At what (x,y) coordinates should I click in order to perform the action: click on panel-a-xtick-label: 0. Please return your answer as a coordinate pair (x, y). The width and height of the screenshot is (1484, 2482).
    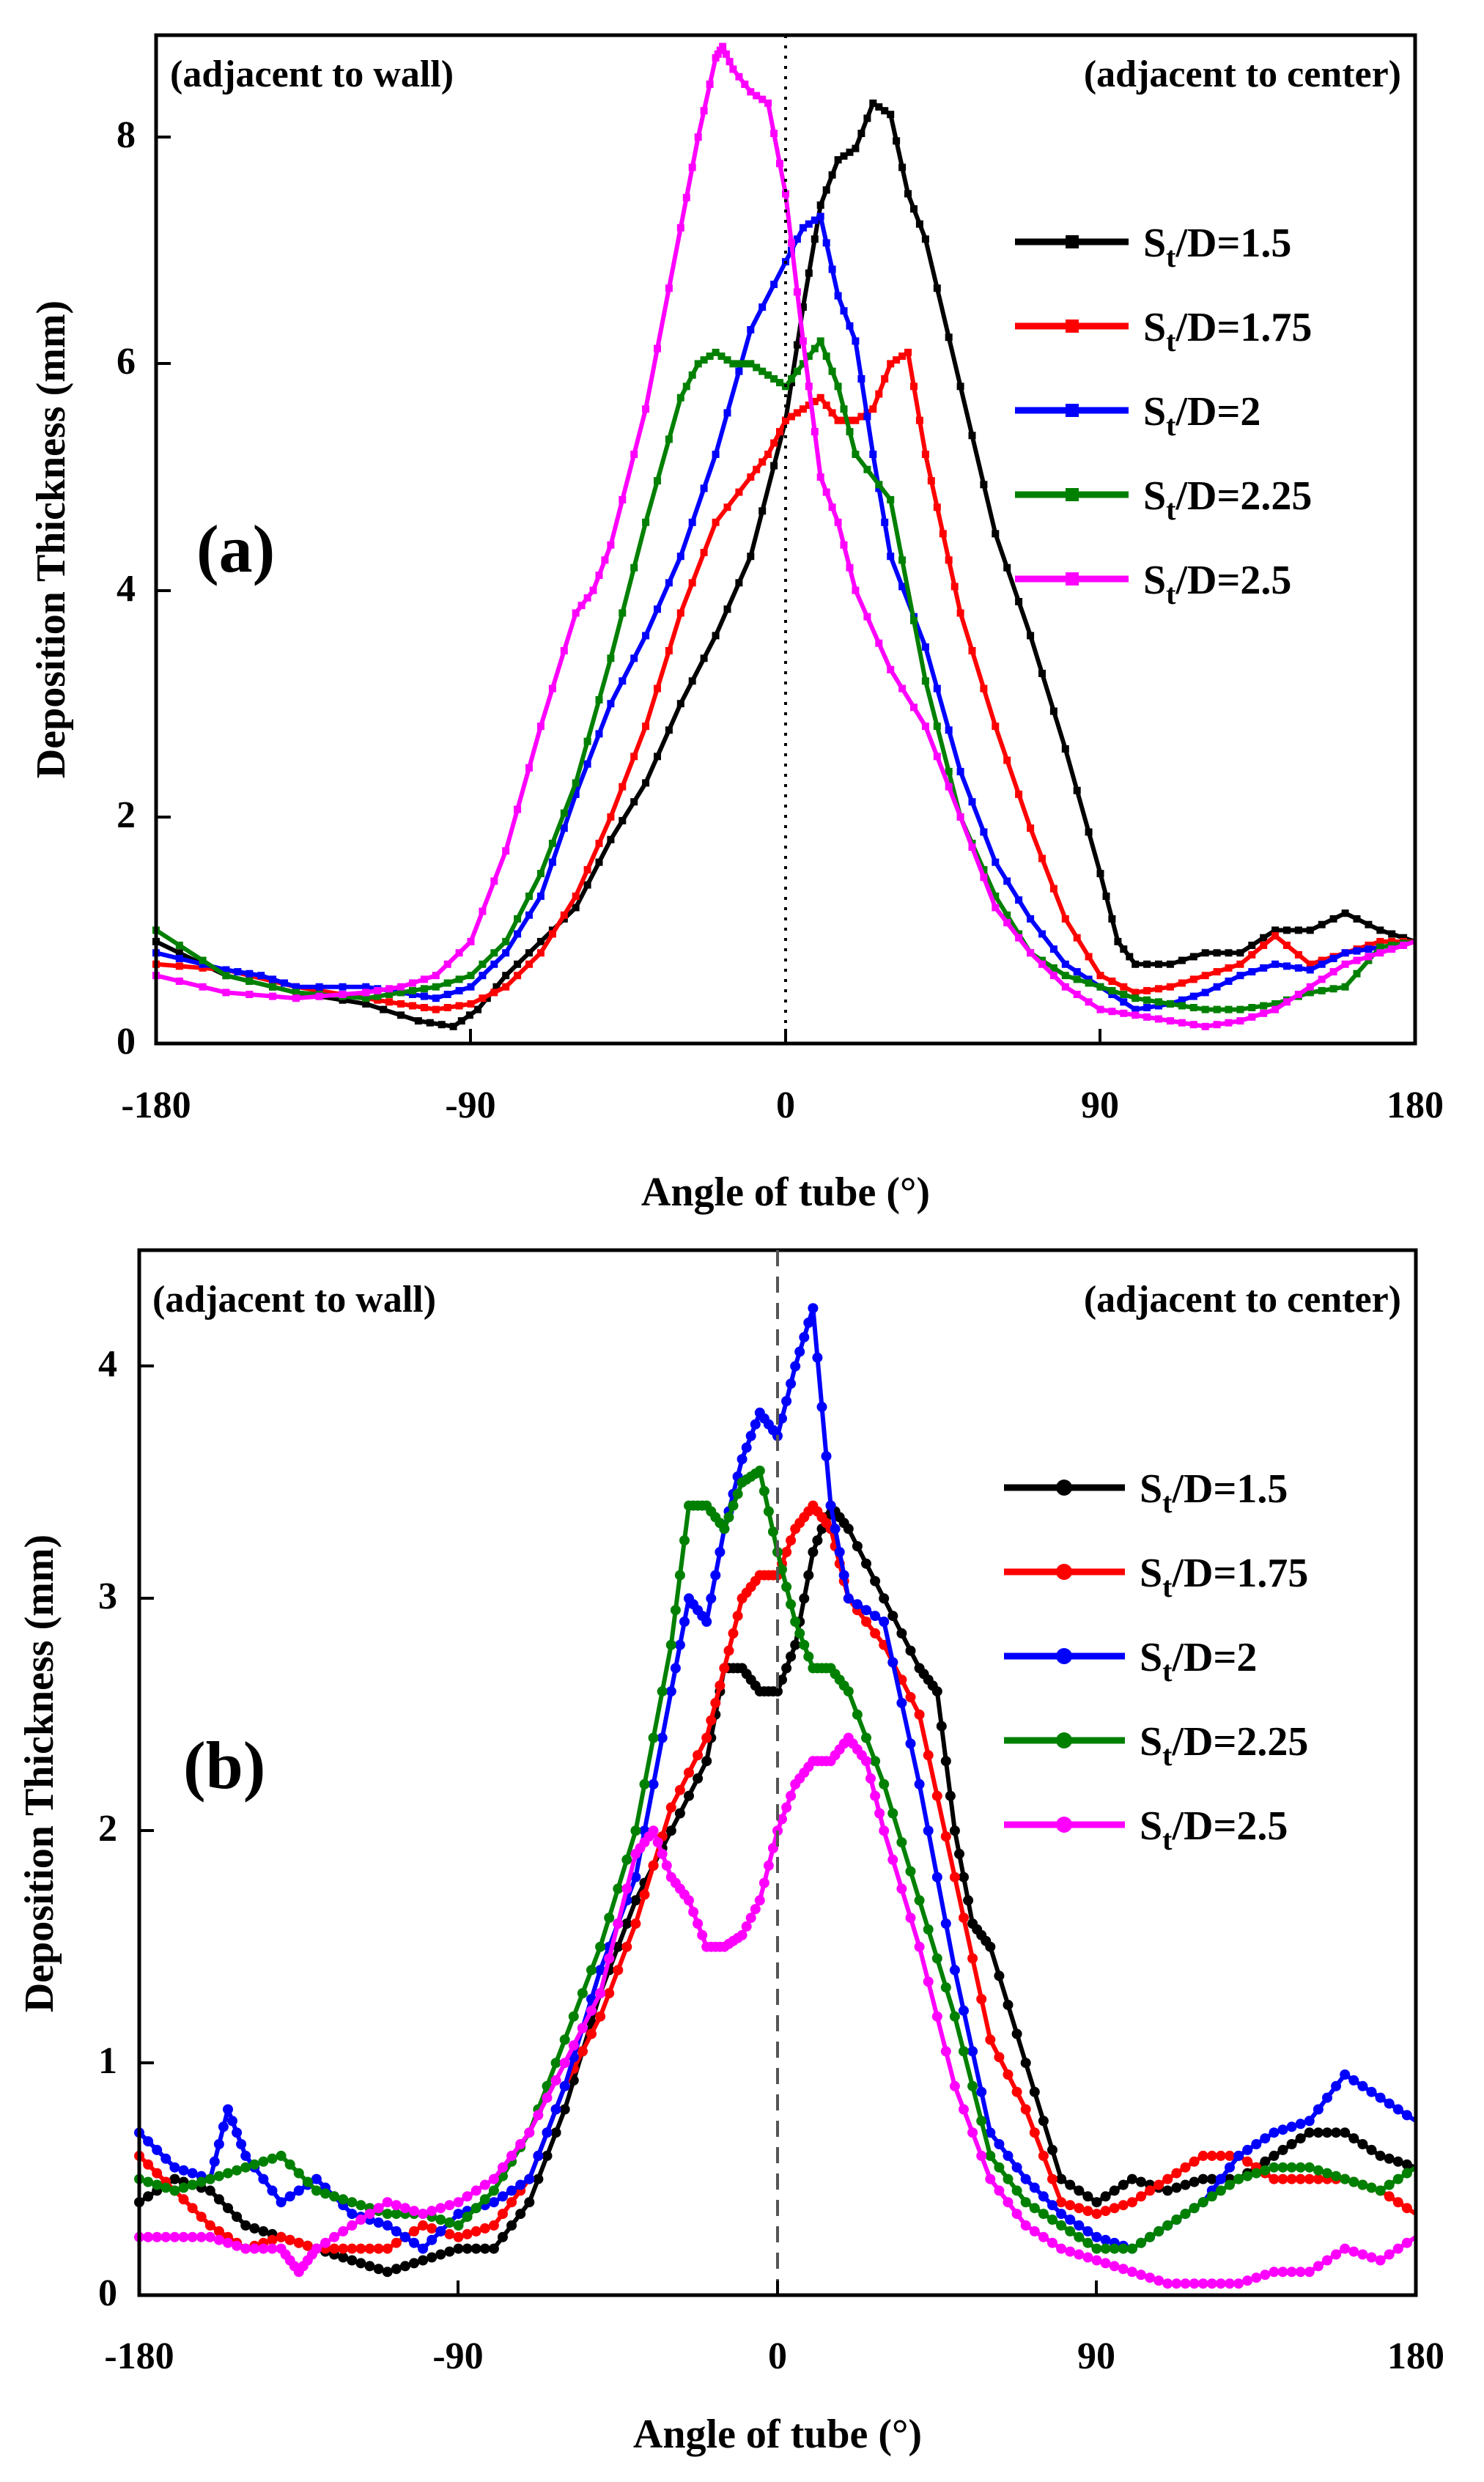
    Looking at the image, I should click on (785, 1105).